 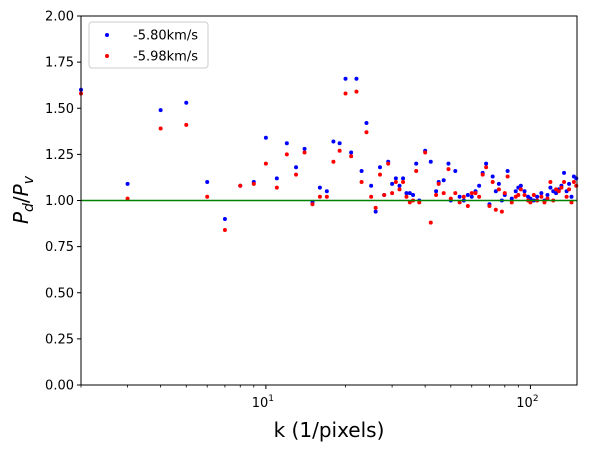 I want to click on legend: -5.80km/s -5.98km/s, so click(x=148, y=45).